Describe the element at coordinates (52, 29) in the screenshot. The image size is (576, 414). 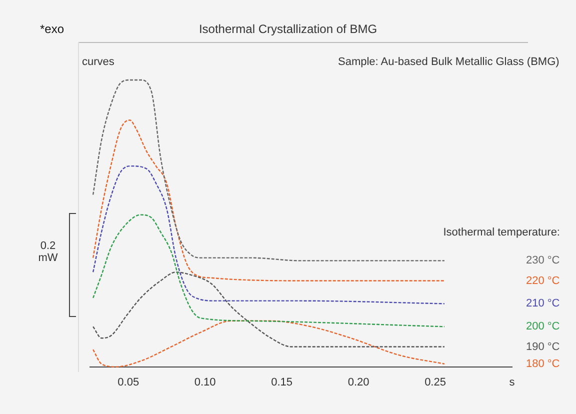
I see `text: *exo` at that location.